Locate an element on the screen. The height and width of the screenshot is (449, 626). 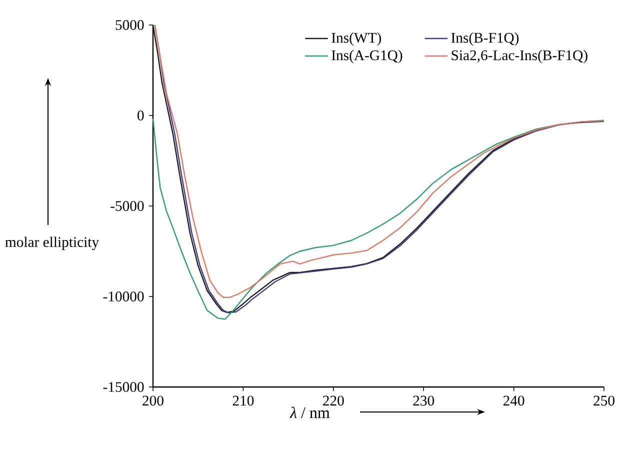
x-tick-label: 250 is located at coordinates (604, 401).